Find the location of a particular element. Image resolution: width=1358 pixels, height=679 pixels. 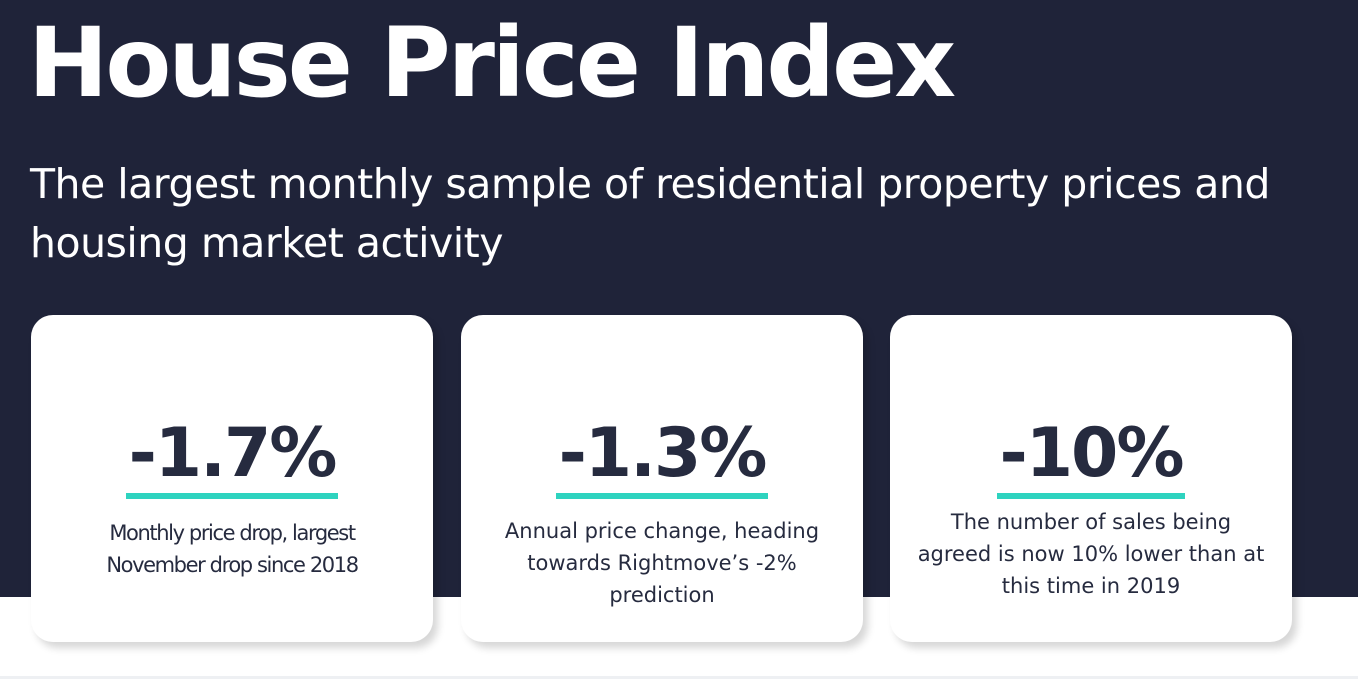

stat-container: -1.3% is located at coordinates (662, 457).